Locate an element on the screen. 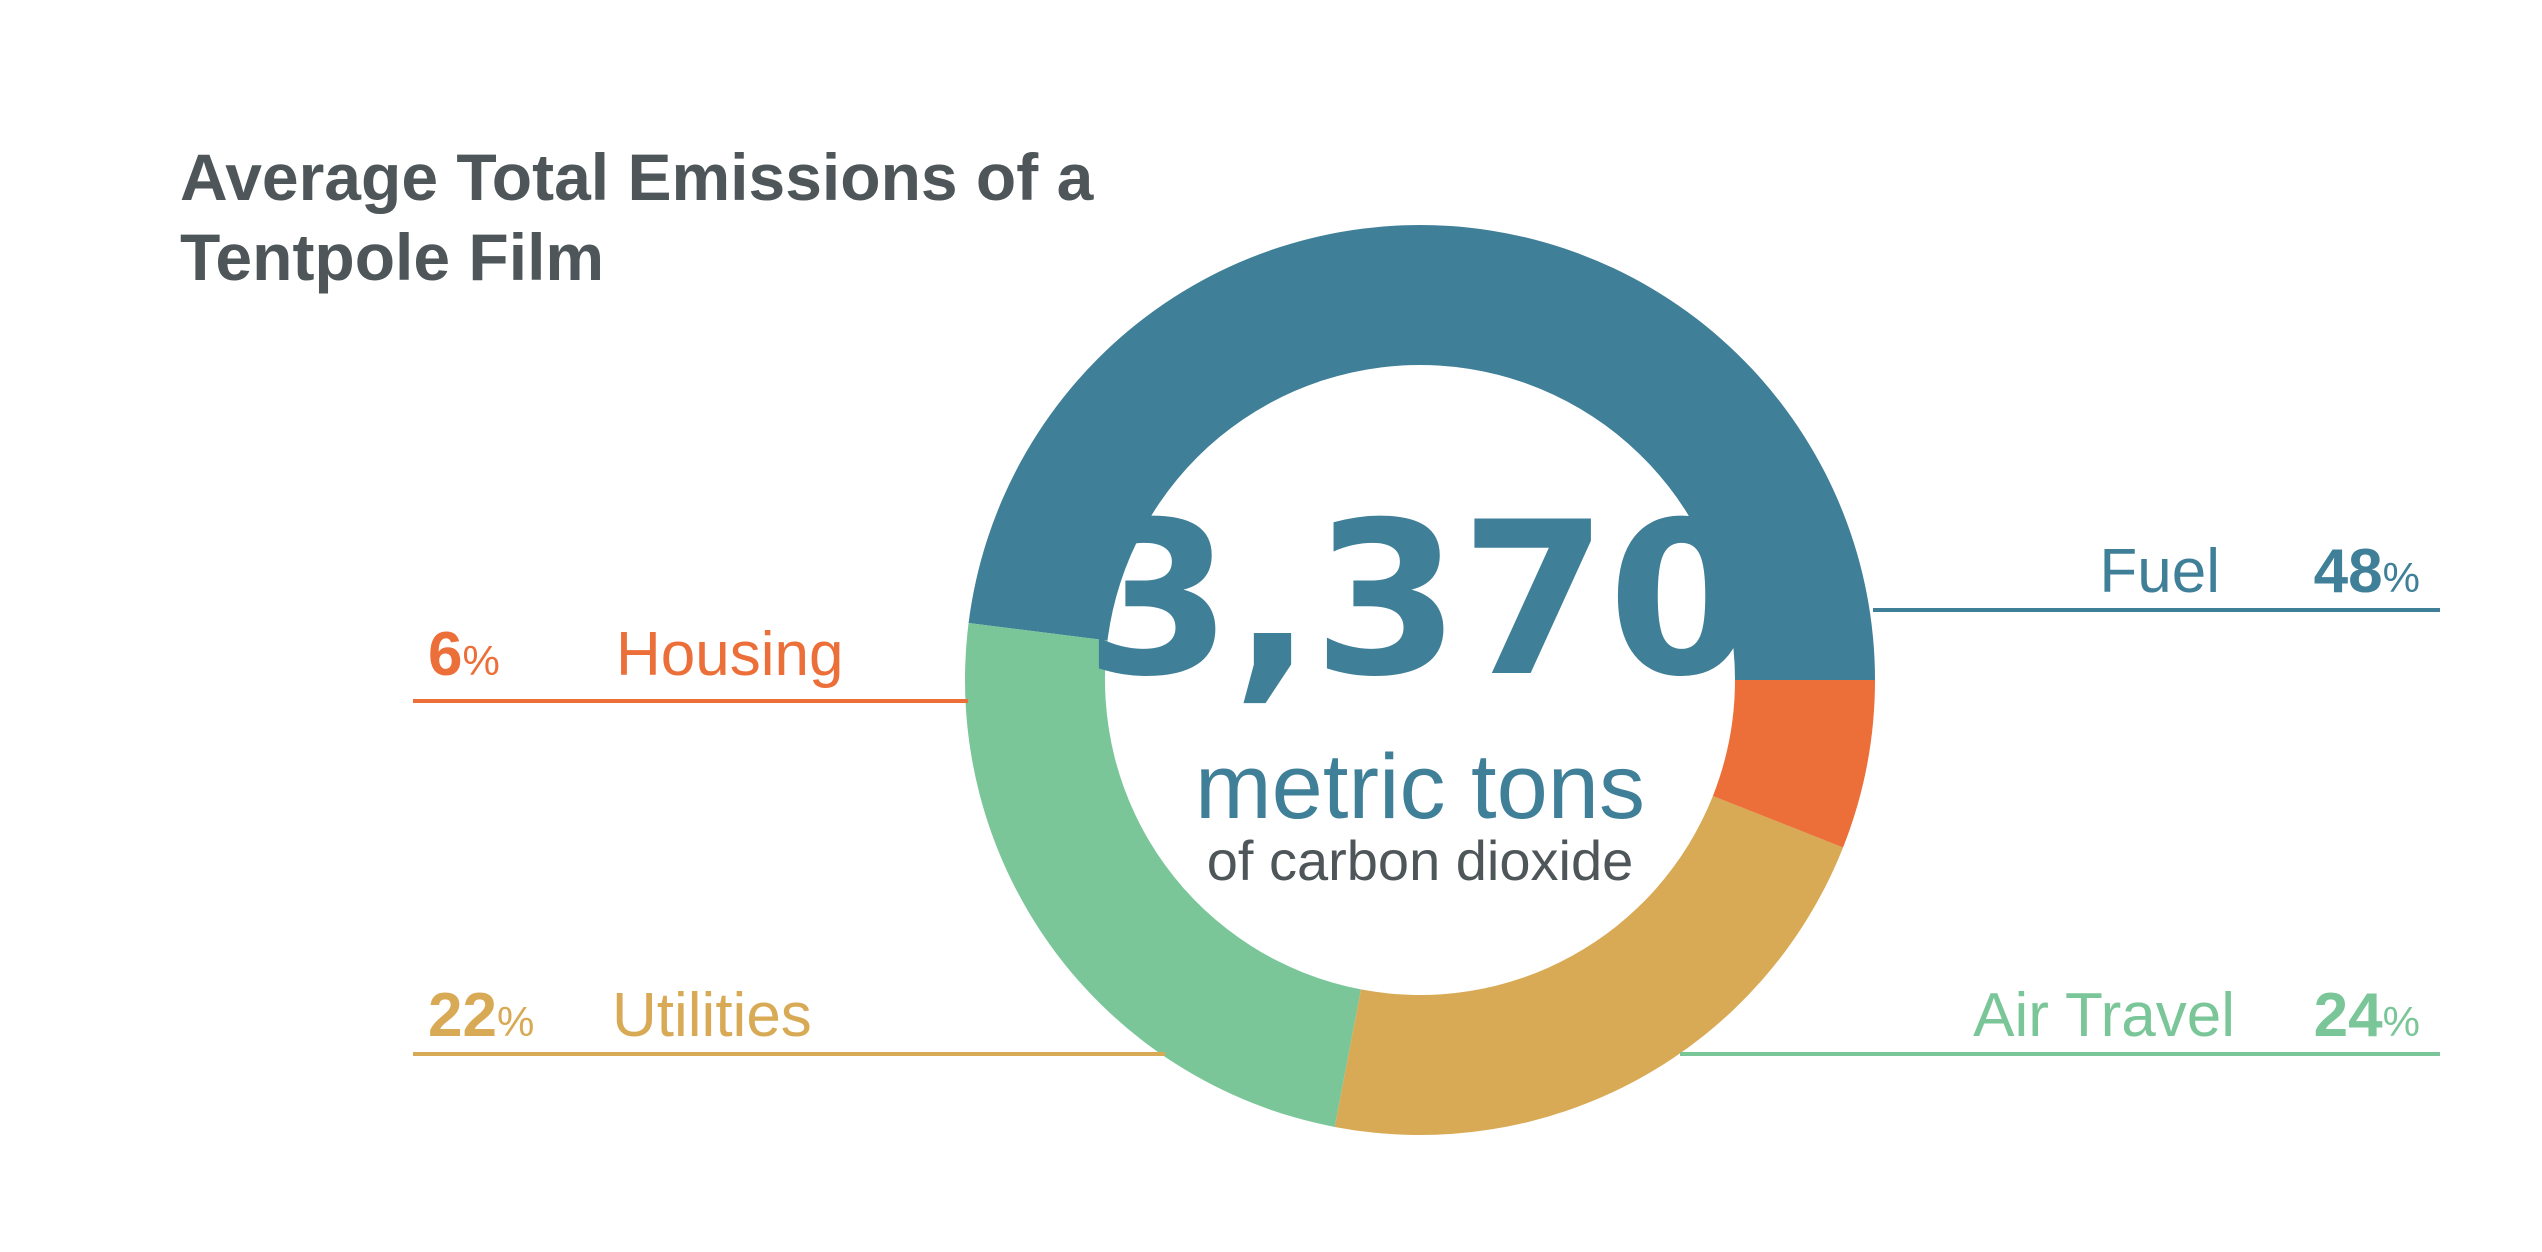 Image resolution: width=2542 pixels, height=1252 pixels. slice-utilities is located at coordinates (1589, 965).